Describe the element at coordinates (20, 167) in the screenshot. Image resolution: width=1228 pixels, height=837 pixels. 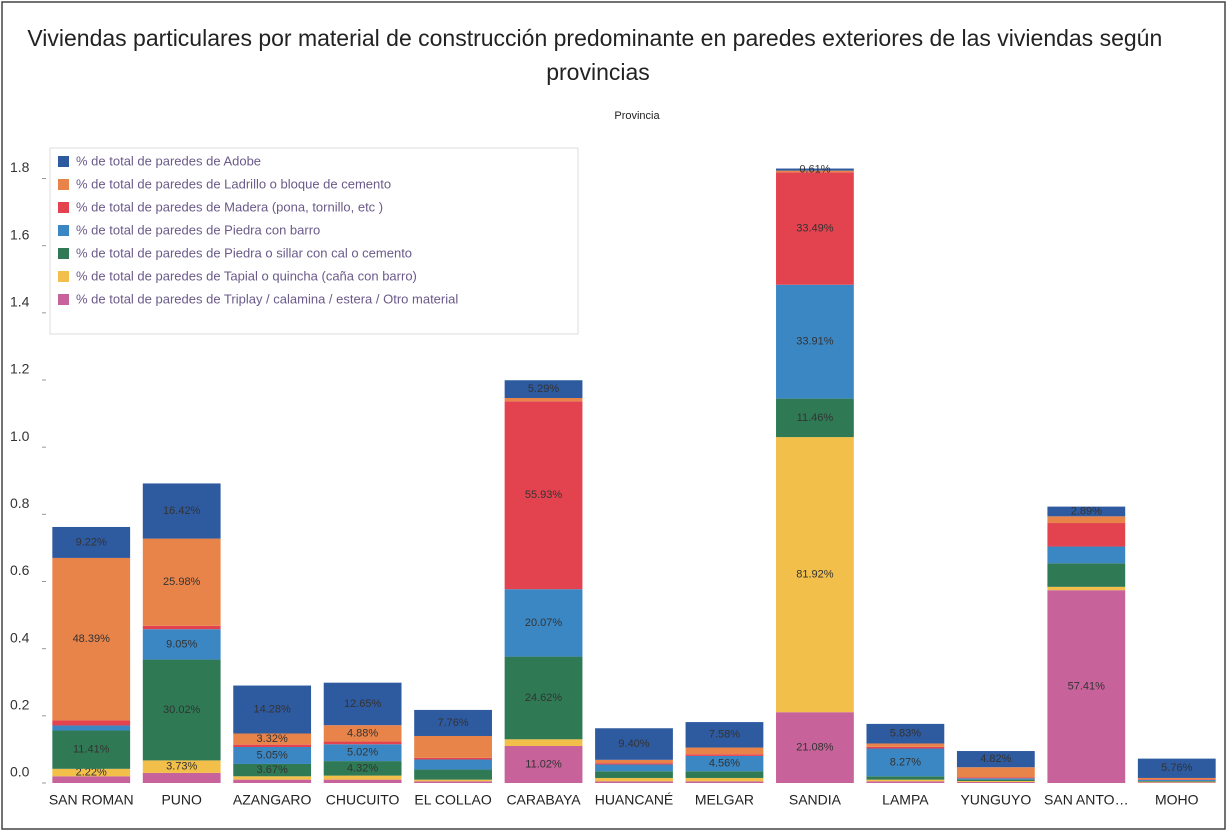
I see `y-tick-label: 1.8` at that location.